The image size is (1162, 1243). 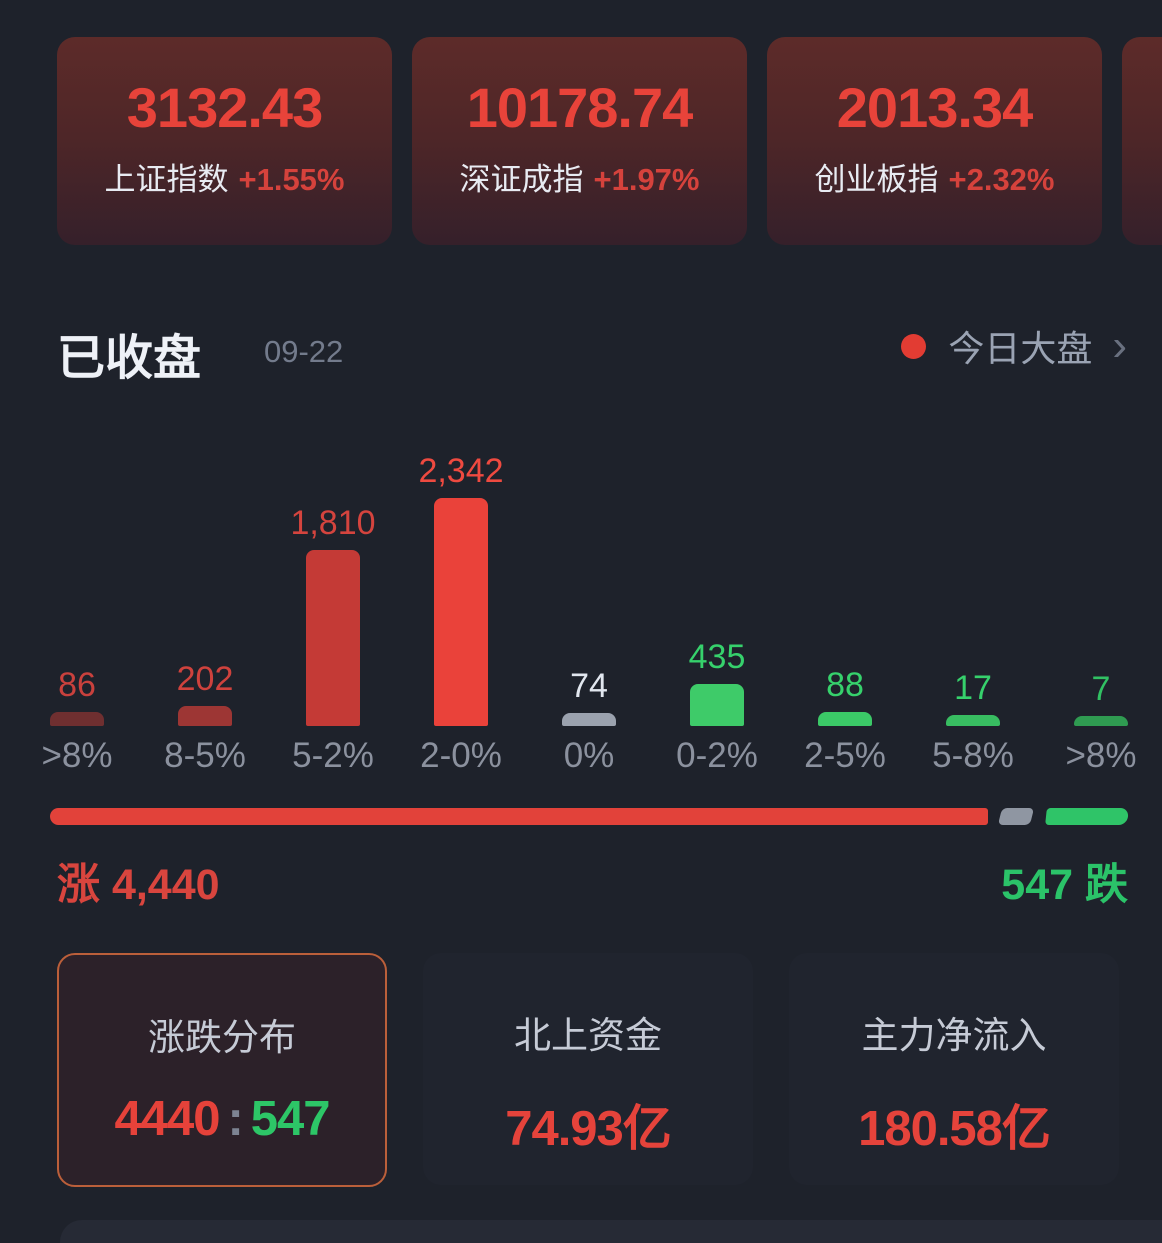 I want to click on bar-category-label: 5-8%, so click(x=973, y=755).